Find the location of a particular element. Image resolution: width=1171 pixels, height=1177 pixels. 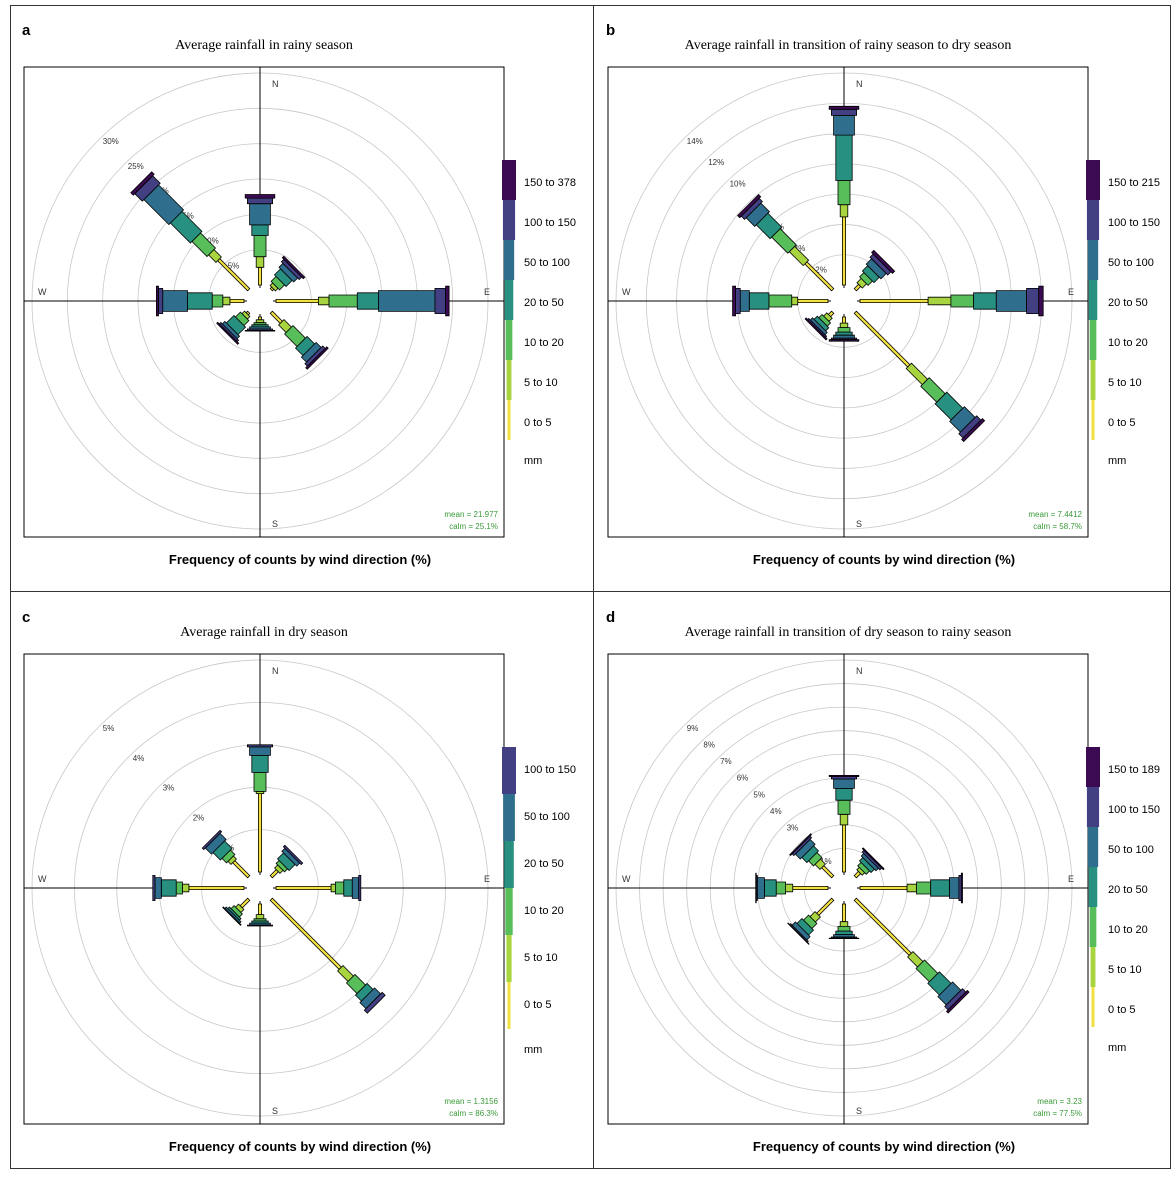

ring-label: 6% is located at coordinates (743, 778).